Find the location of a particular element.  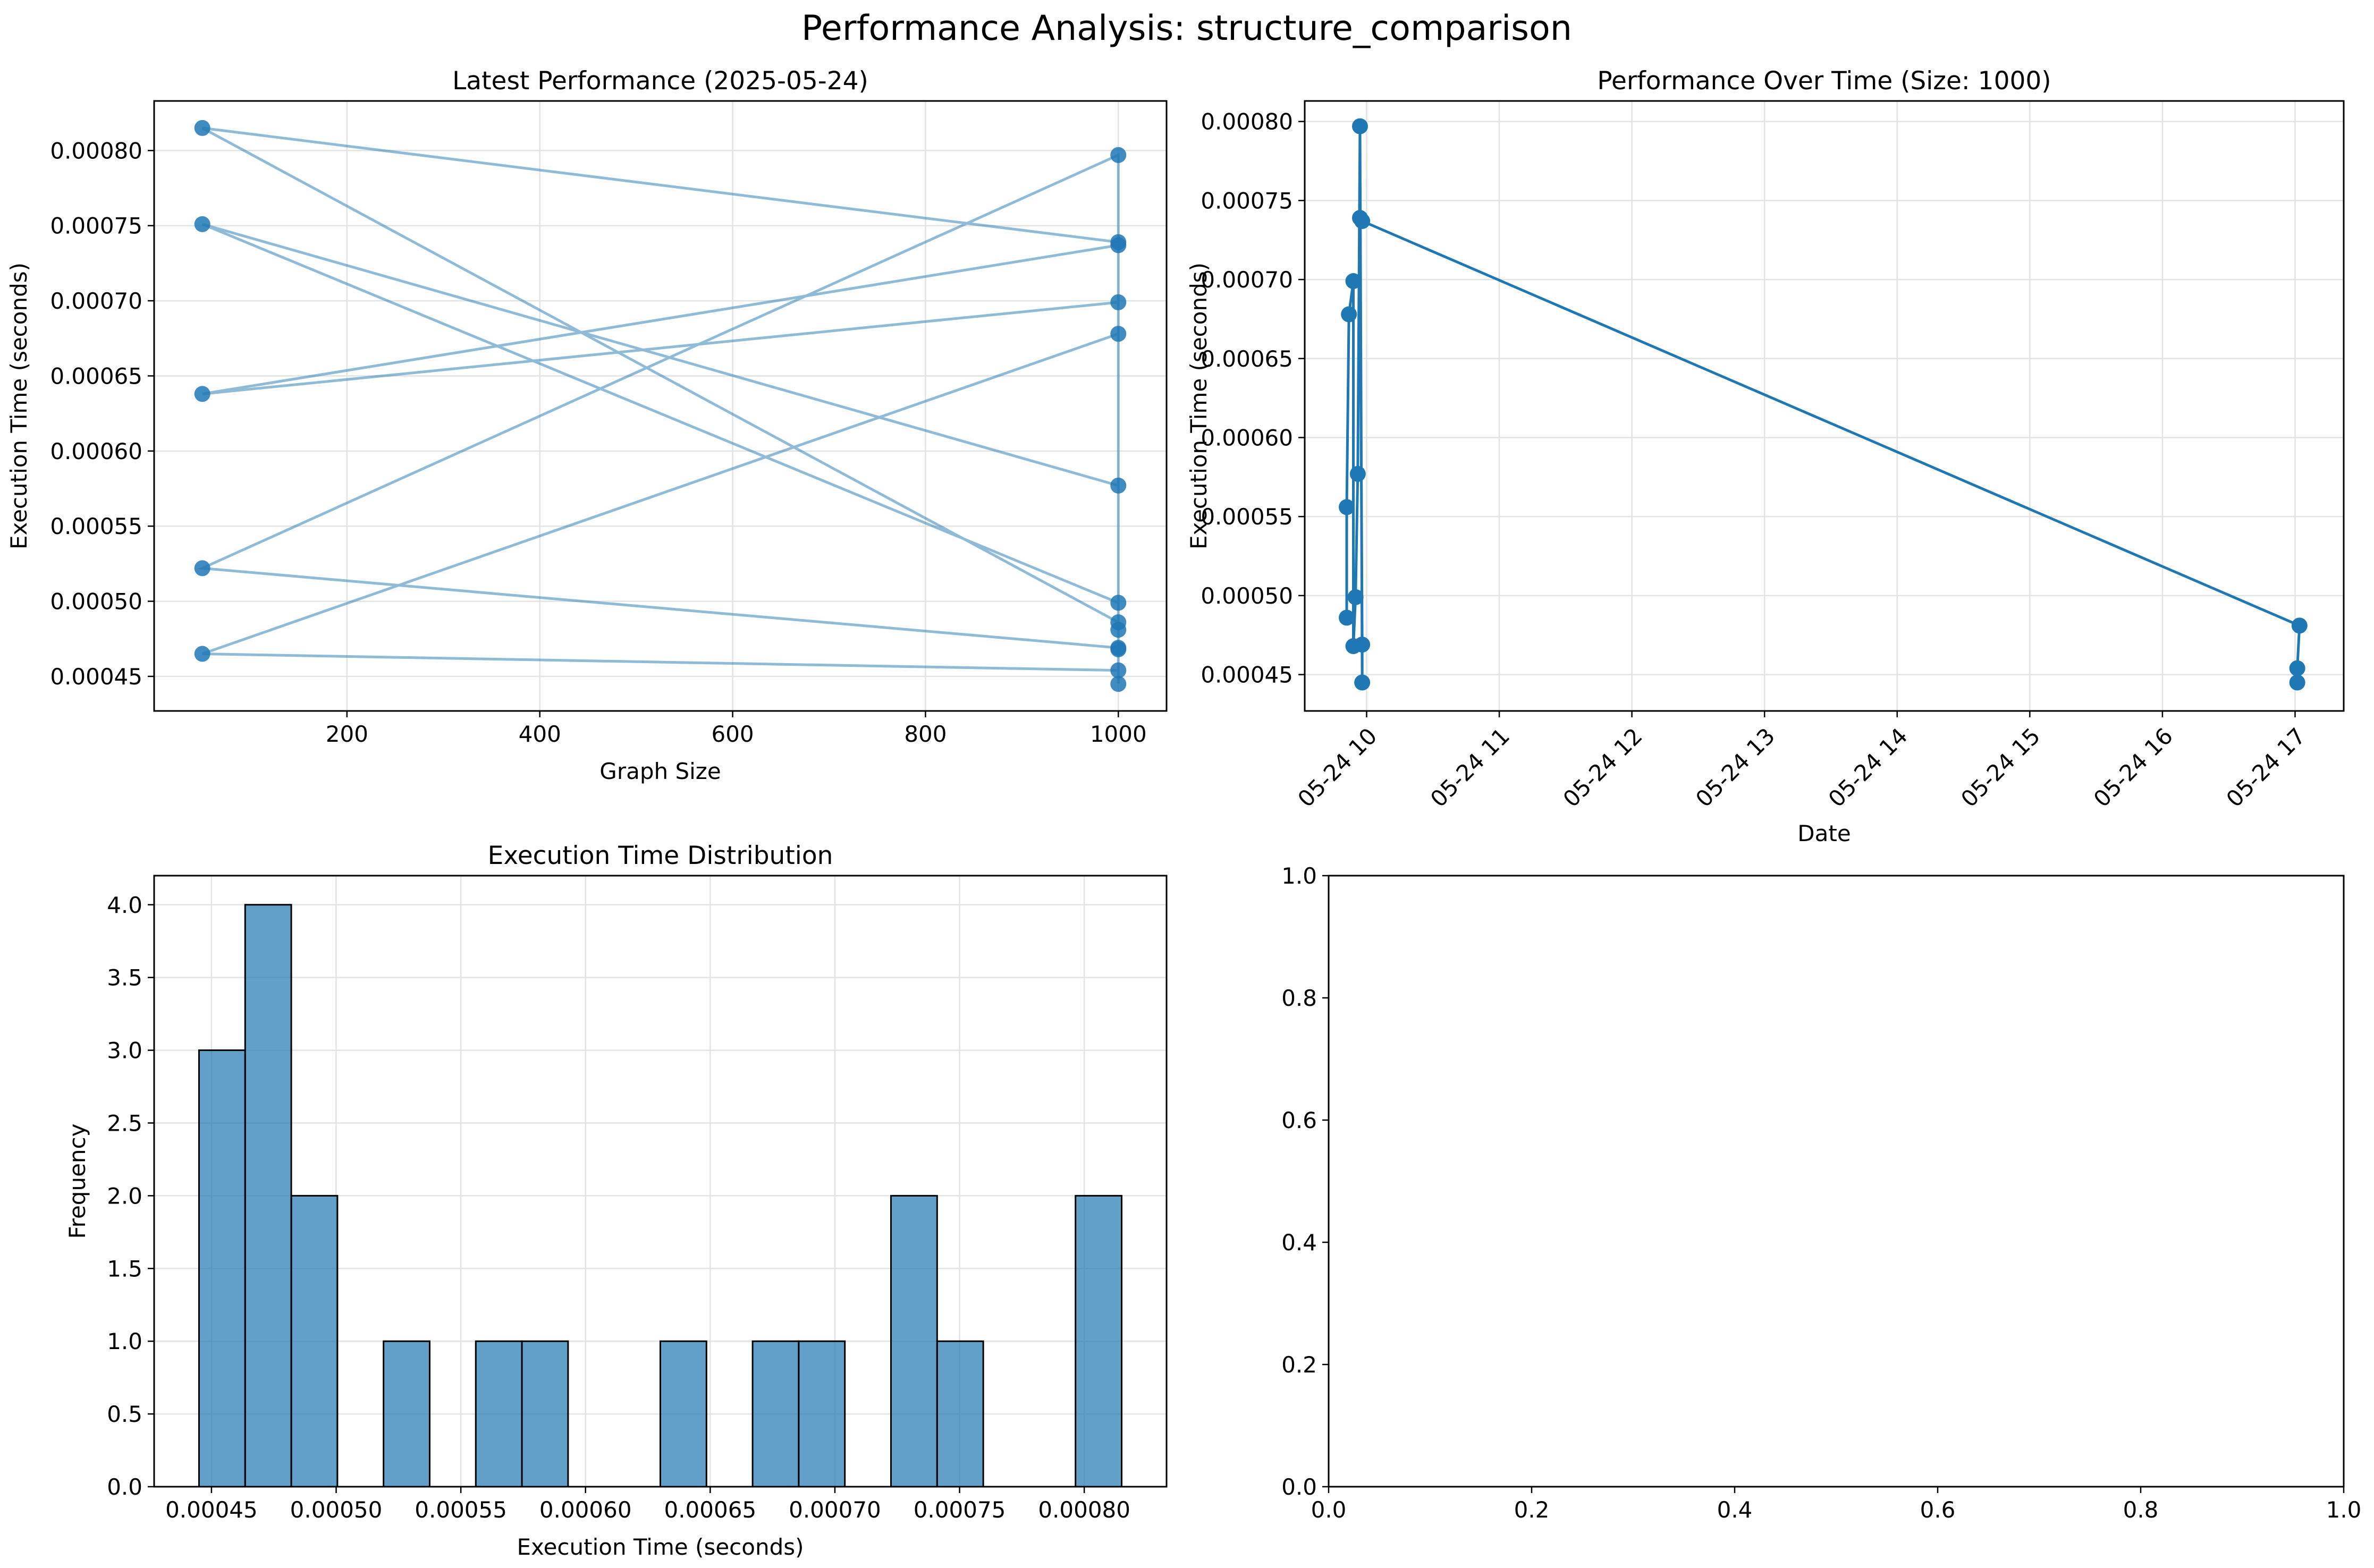

x-tick-label: 0.00050 is located at coordinates (336, 1510).